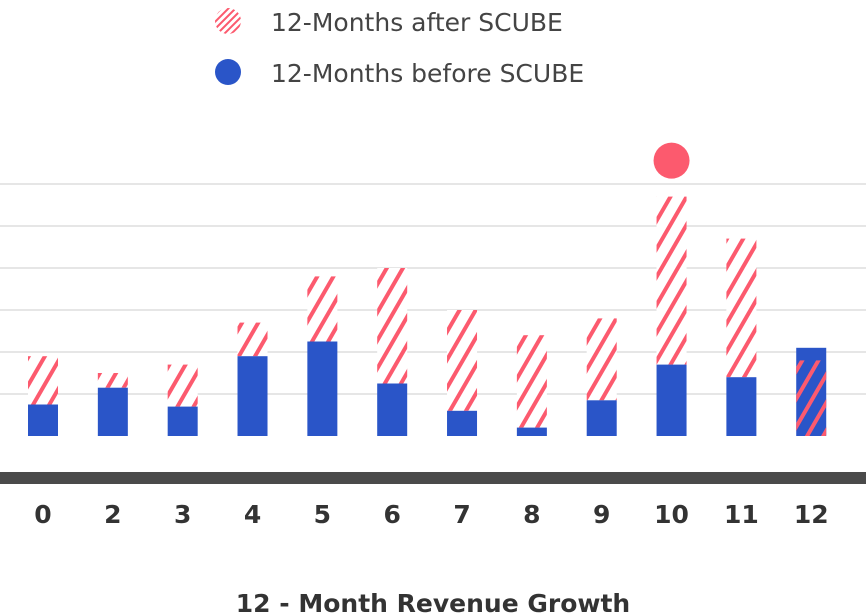 The width and height of the screenshot is (866, 616). What do you see at coordinates (391, 514) in the screenshot?
I see `x-tick-label: 6` at bounding box center [391, 514].